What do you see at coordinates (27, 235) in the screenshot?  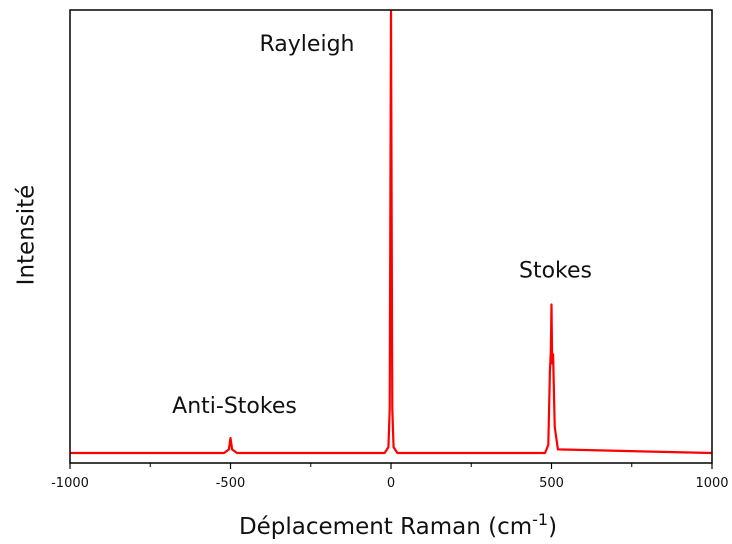 I see `y-axis-label: Intensité` at bounding box center [27, 235].